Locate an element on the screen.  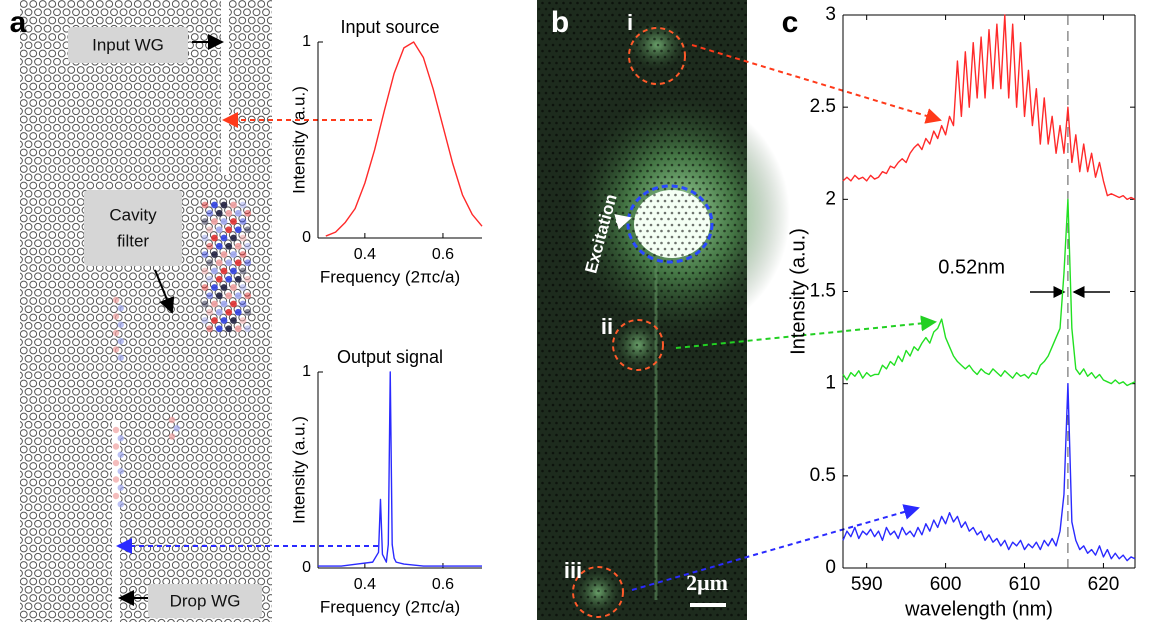
linewidth-label: 0.52nm is located at coordinates (971, 267).